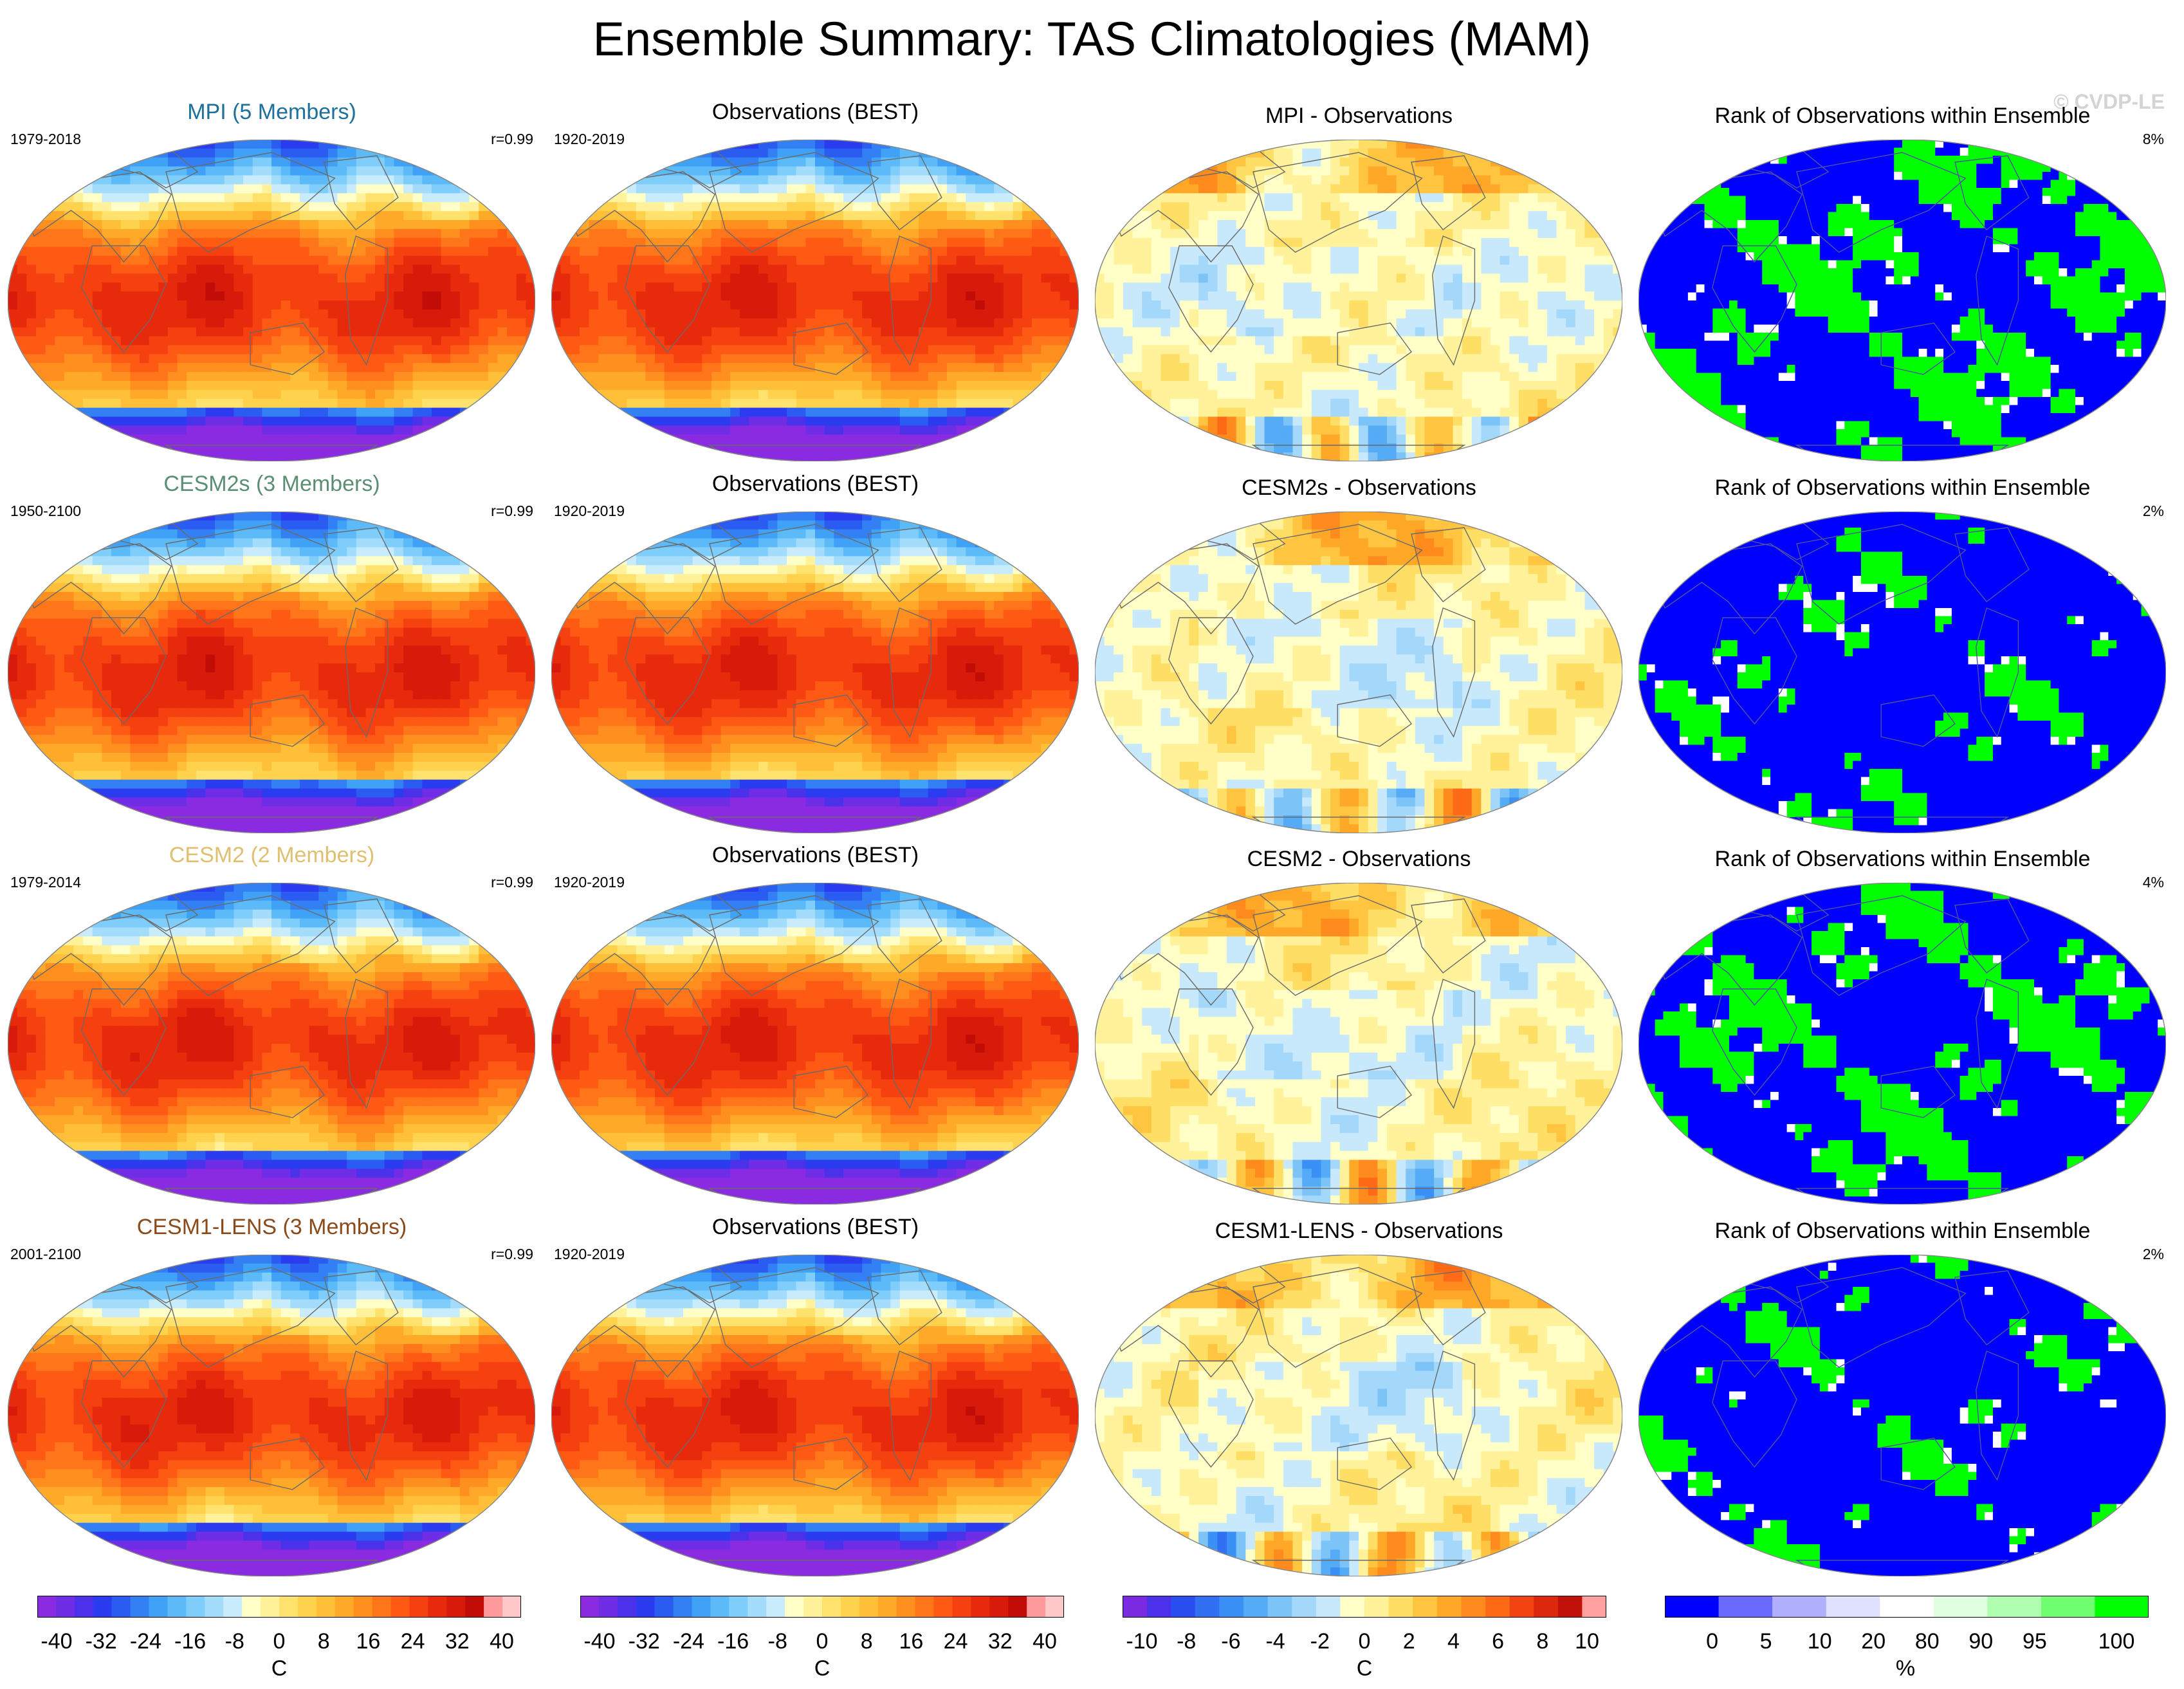  Describe the element at coordinates (1902, 1044) in the screenshot. I see `rank-map` at that location.